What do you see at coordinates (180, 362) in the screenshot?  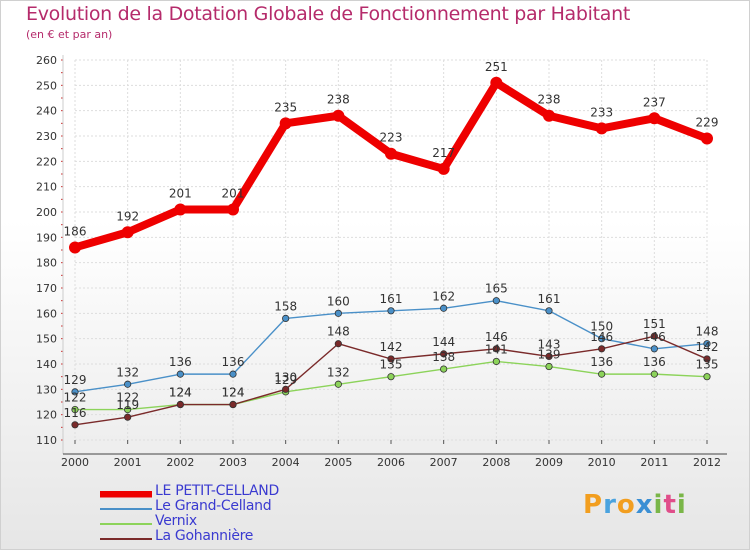 I see `data-label-le-grand-celland: 136` at bounding box center [180, 362].